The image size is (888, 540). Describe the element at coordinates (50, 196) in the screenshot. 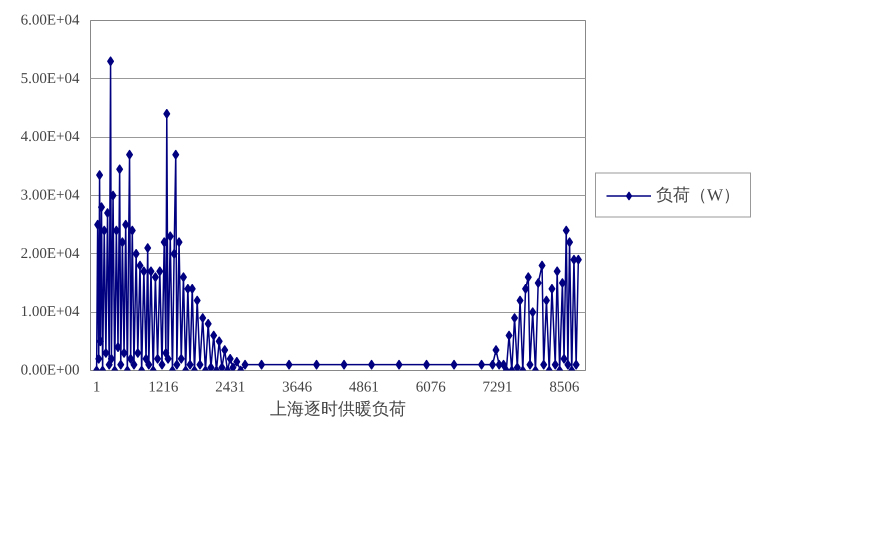

I see `y-tick-label: 3.00E+04` at that location.